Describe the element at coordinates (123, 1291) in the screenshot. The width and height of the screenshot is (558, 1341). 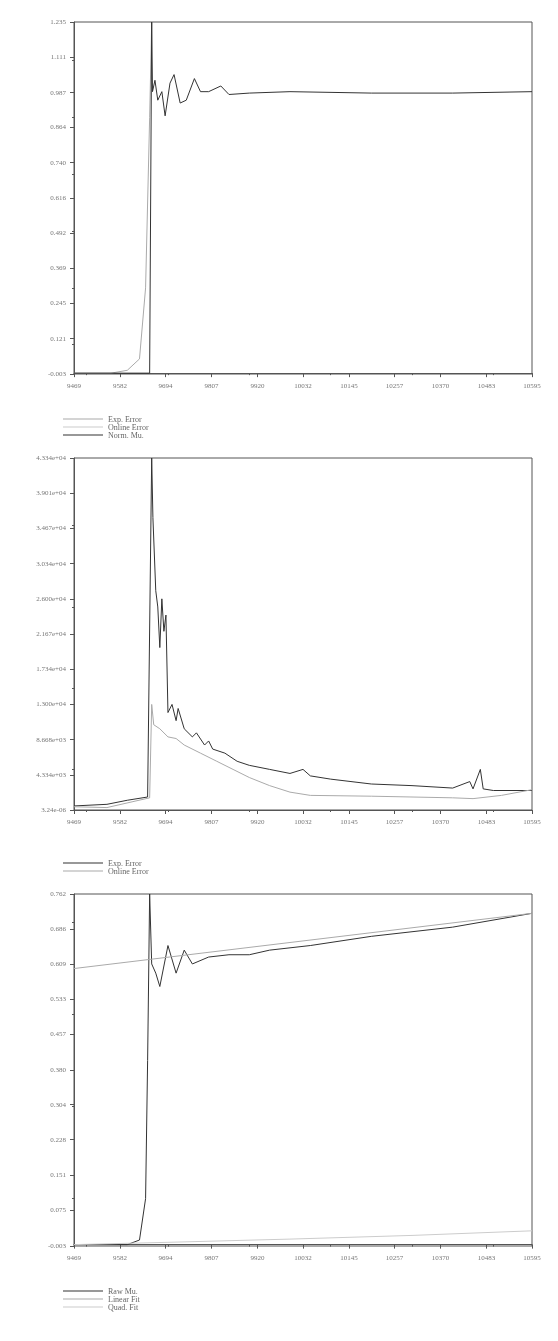
I see `legend-label: Raw Mu.` at that location.